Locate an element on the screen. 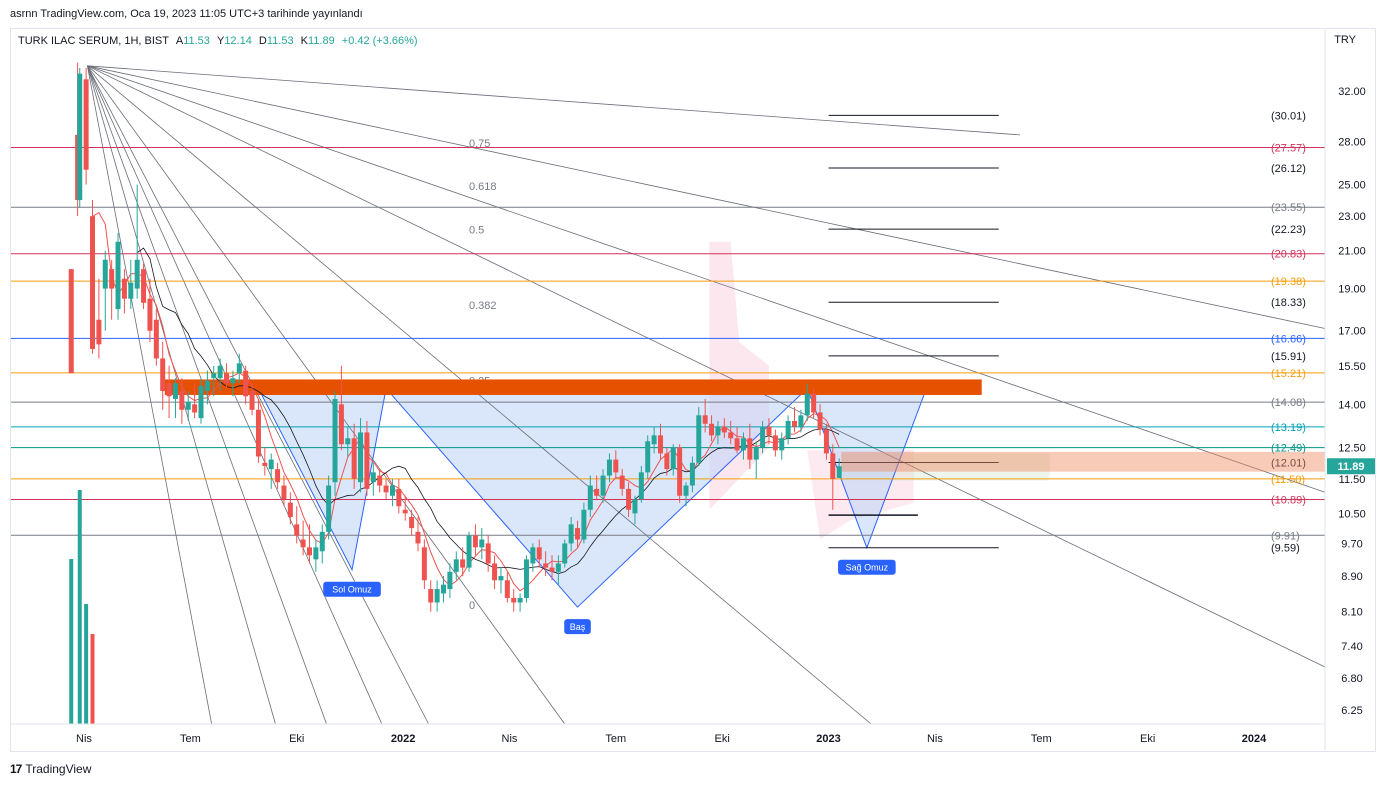 Image resolution: width=1386 pixels, height=787 pixels. change-value: +0.42 (+3.66%) is located at coordinates (379, 41).